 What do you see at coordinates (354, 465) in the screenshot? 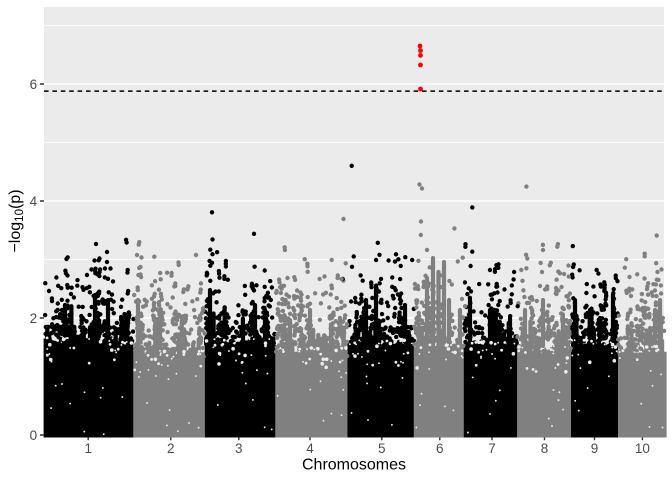
I see `svg-text: Chromosomes` at bounding box center [354, 465].